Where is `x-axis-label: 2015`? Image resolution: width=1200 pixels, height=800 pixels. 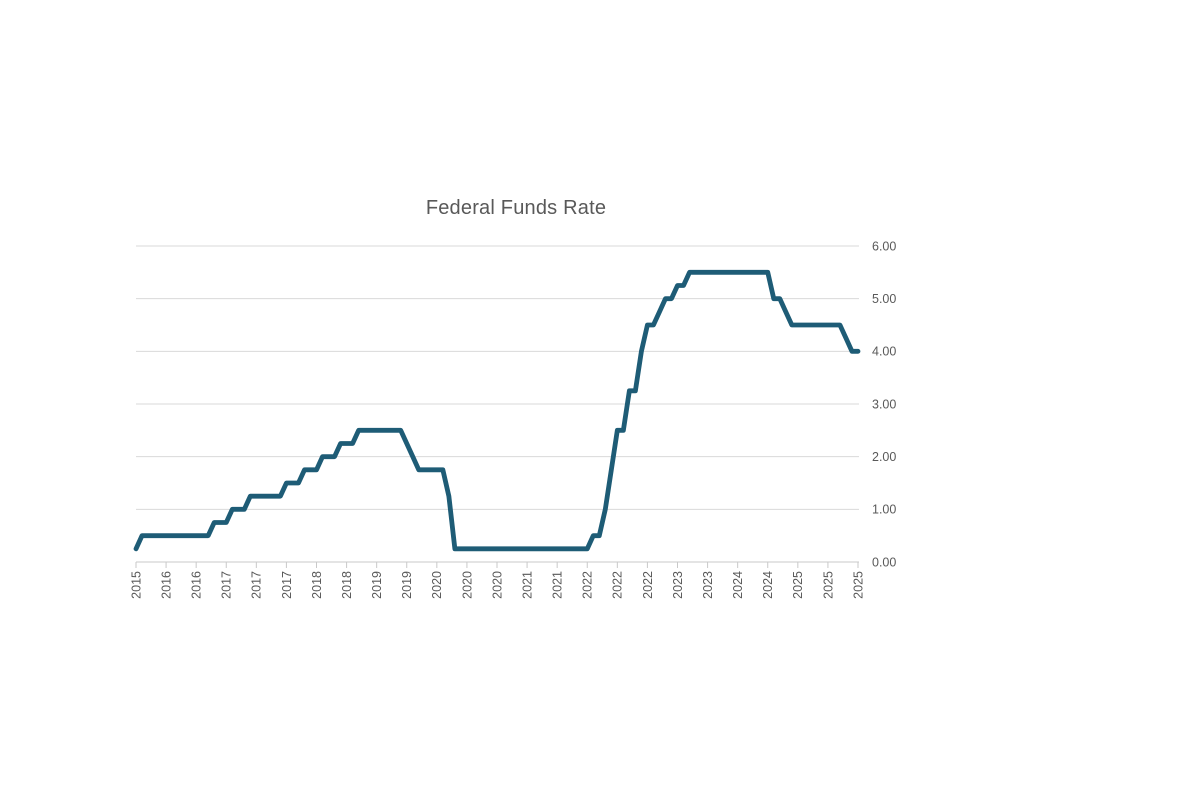 x-axis-label: 2015 is located at coordinates (136, 585).